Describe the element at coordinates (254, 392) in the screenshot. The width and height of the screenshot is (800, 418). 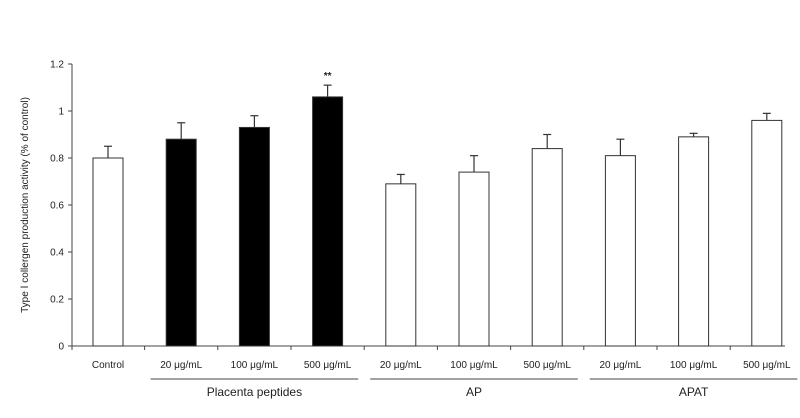
I see `group-label: Placenta peptides` at that location.